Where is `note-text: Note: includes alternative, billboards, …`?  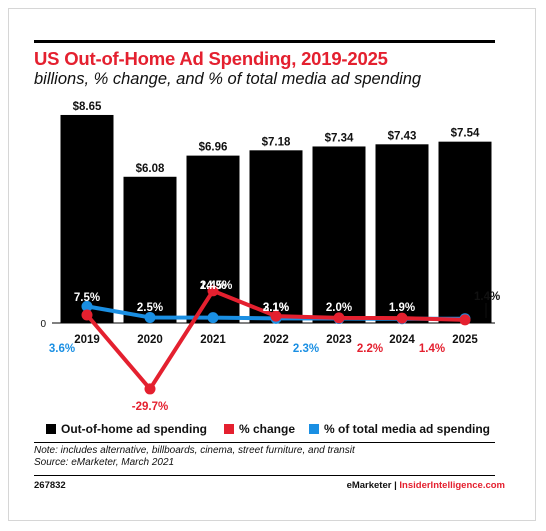
note-text: Note: includes alternative, billboards, … is located at coordinates (194, 450).